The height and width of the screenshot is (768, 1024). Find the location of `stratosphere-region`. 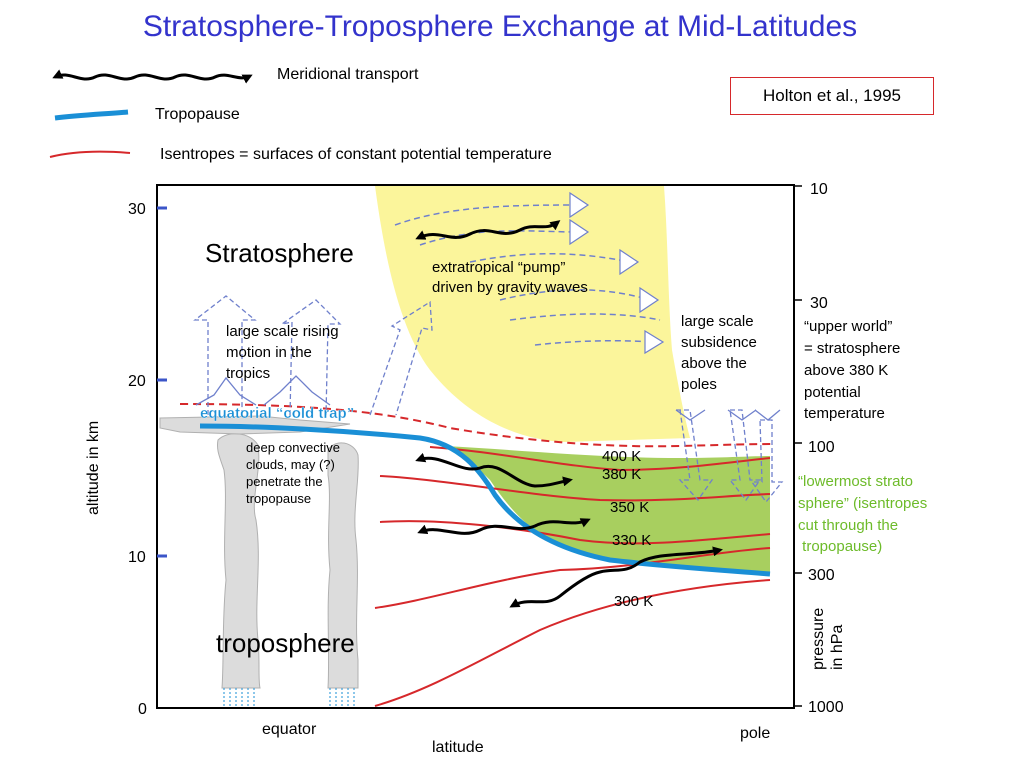

stratosphere-region is located at coordinates (532, 314).